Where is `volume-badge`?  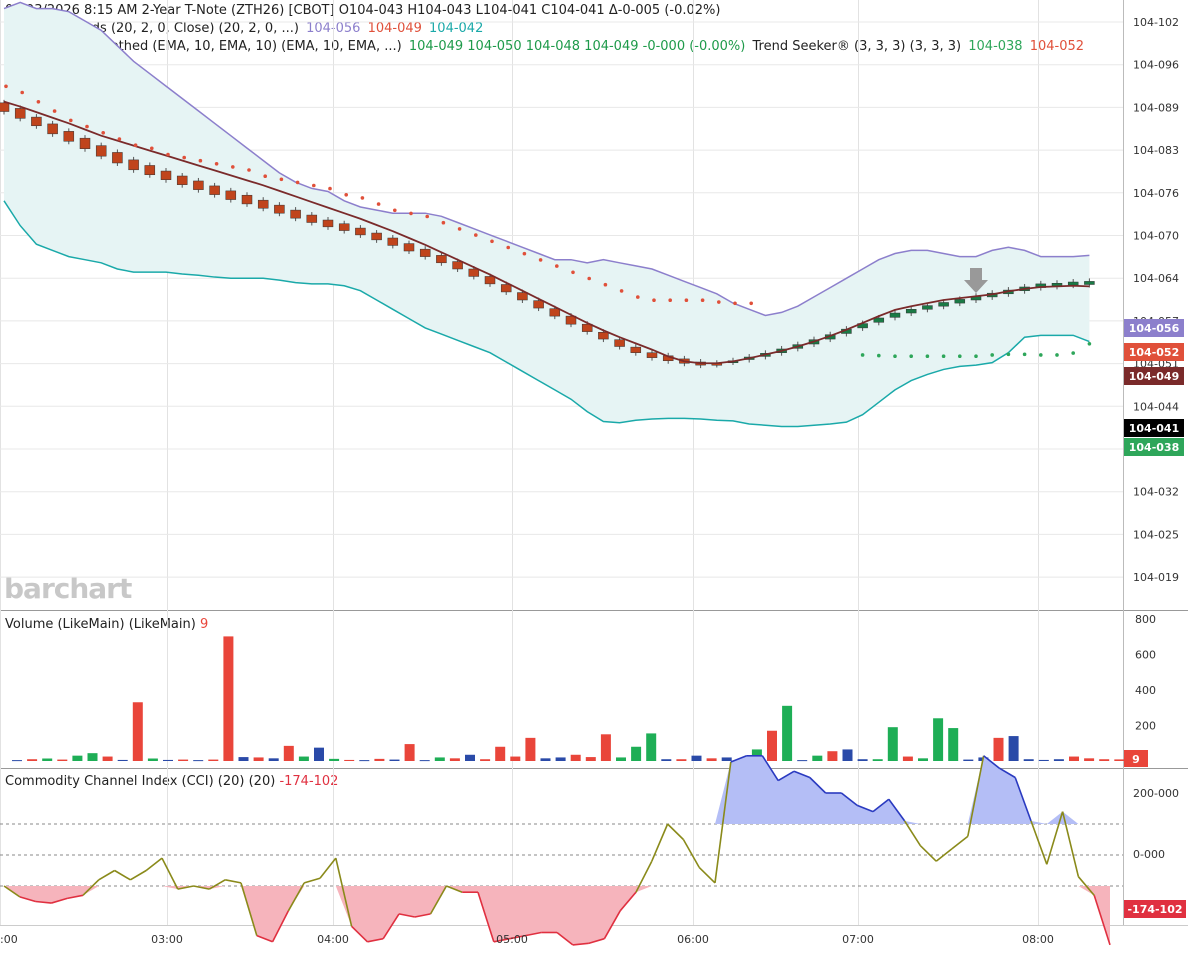
volume-badge is located at coordinates (1136, 758).